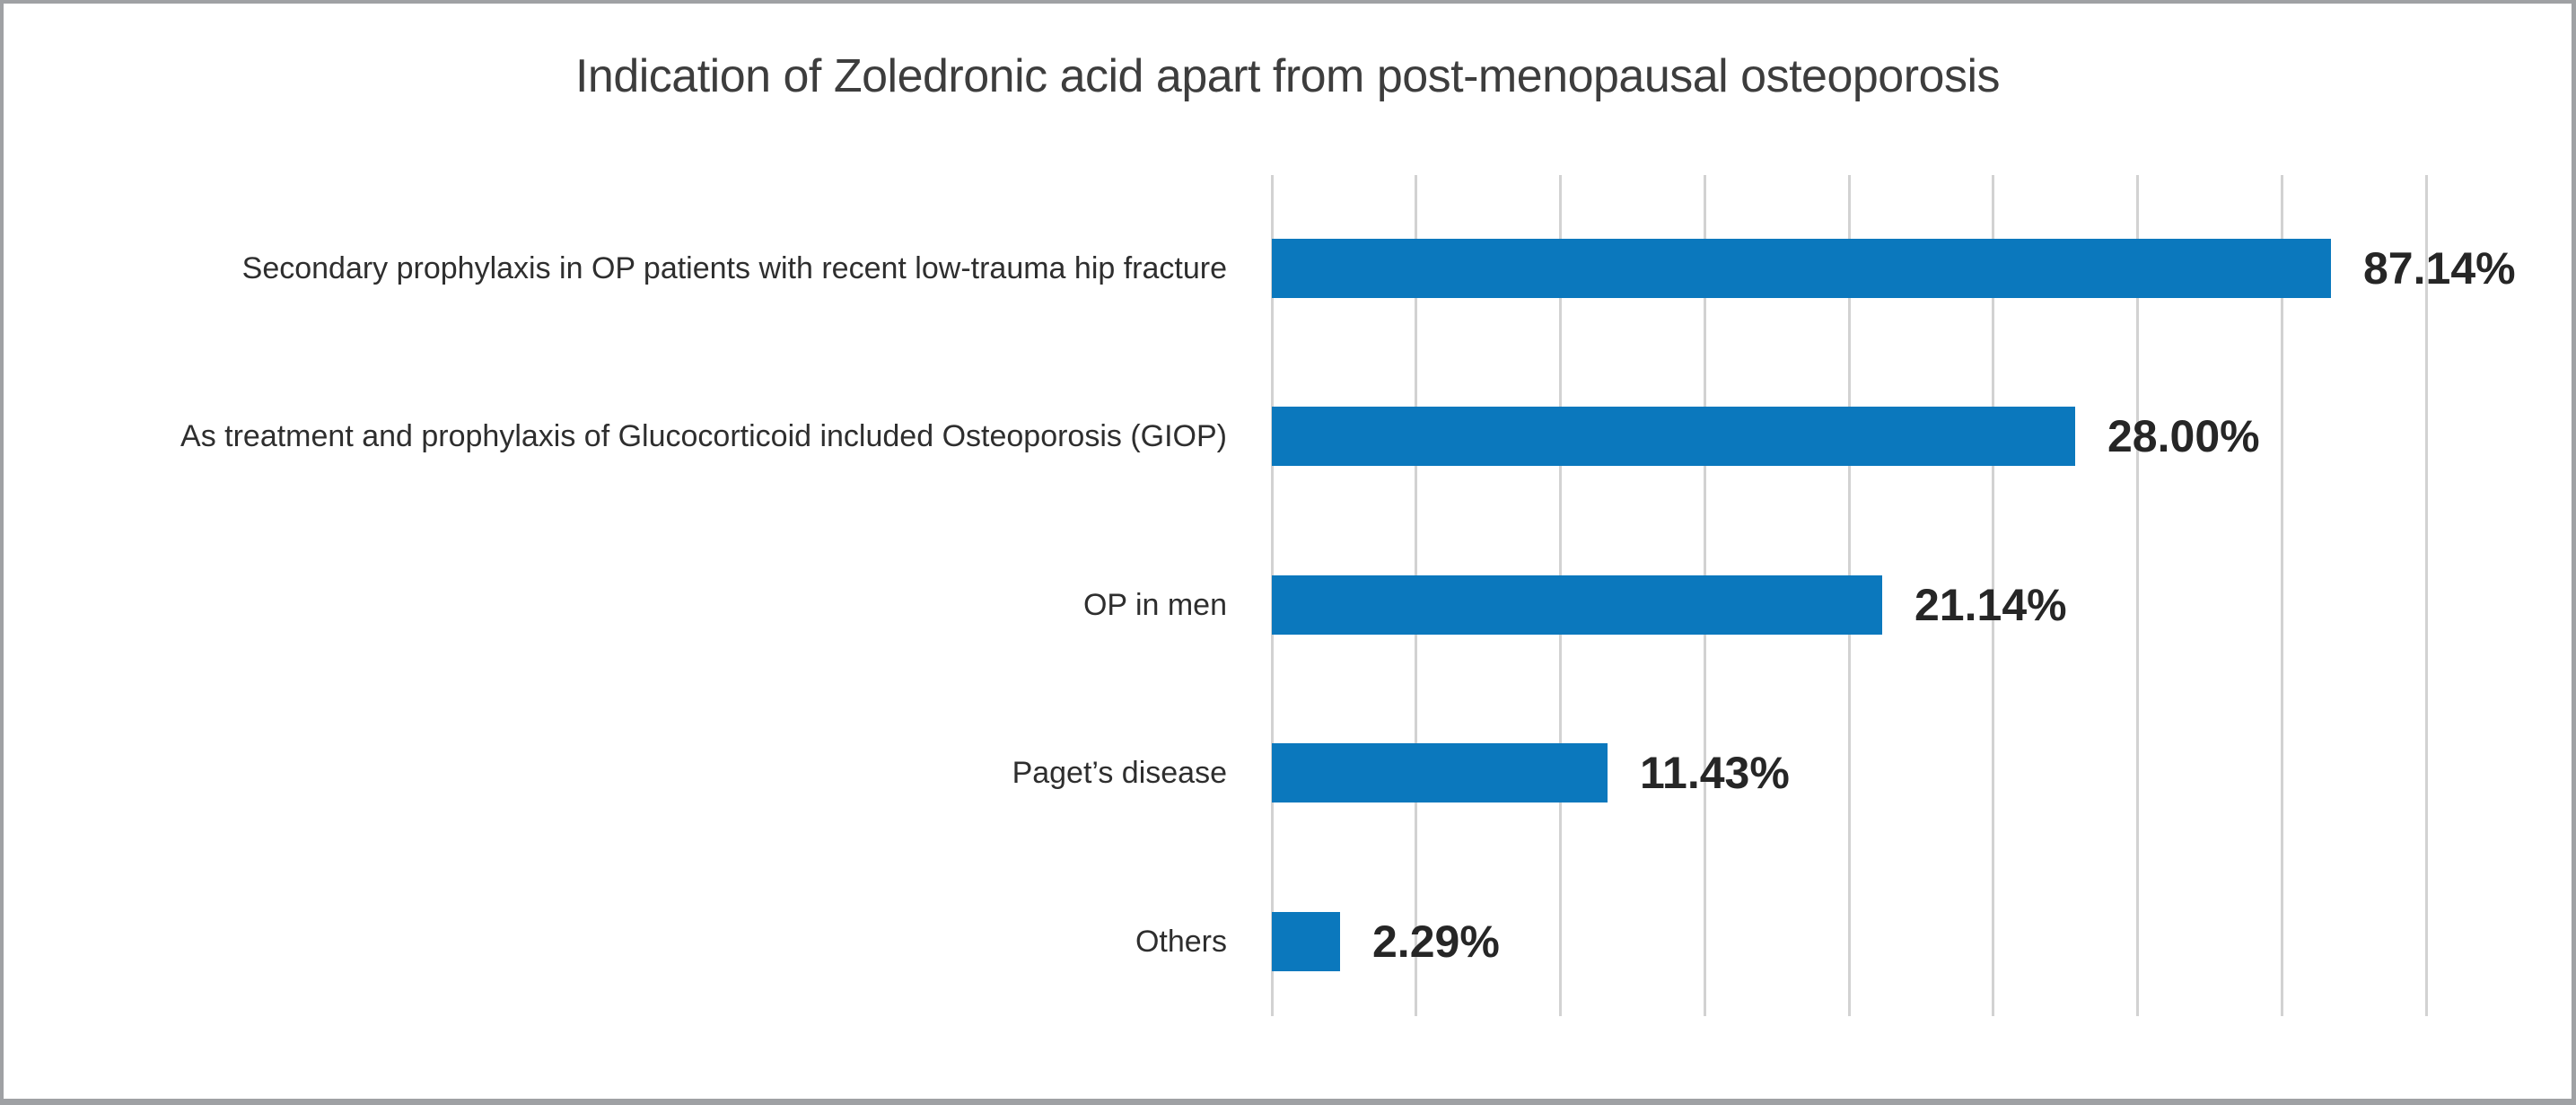 The width and height of the screenshot is (2576, 1105). Describe the element at coordinates (1181, 942) in the screenshot. I see `category-label: Others` at that location.